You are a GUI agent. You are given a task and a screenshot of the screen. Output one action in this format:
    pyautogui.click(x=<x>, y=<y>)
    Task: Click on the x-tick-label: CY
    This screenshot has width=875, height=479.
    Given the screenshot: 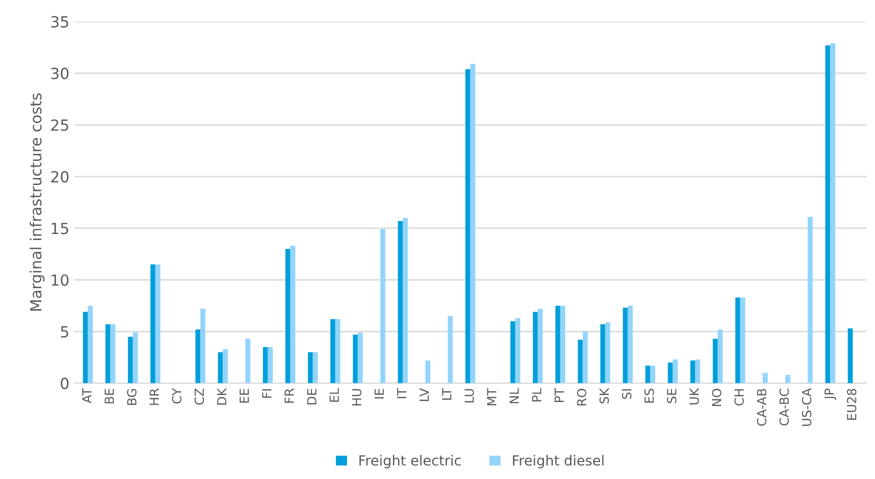 What is the action you would take?
    pyautogui.click(x=177, y=396)
    